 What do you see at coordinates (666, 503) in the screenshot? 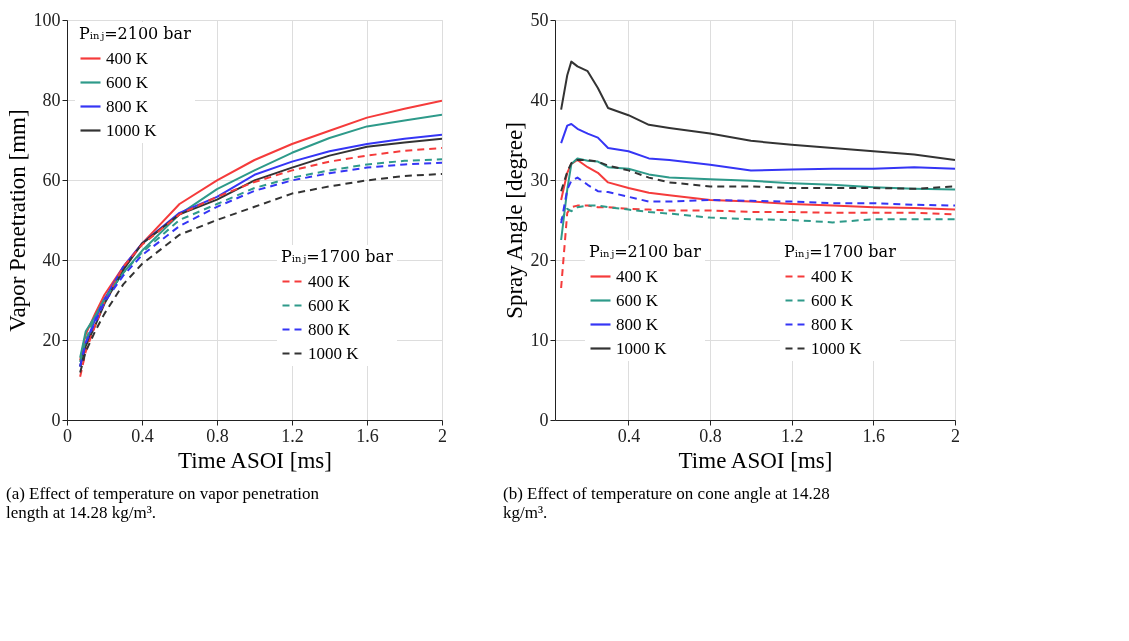
I see `text: (b) Effect of temperature on cone angle at 14.28 kg/m³.` at bounding box center [666, 503].